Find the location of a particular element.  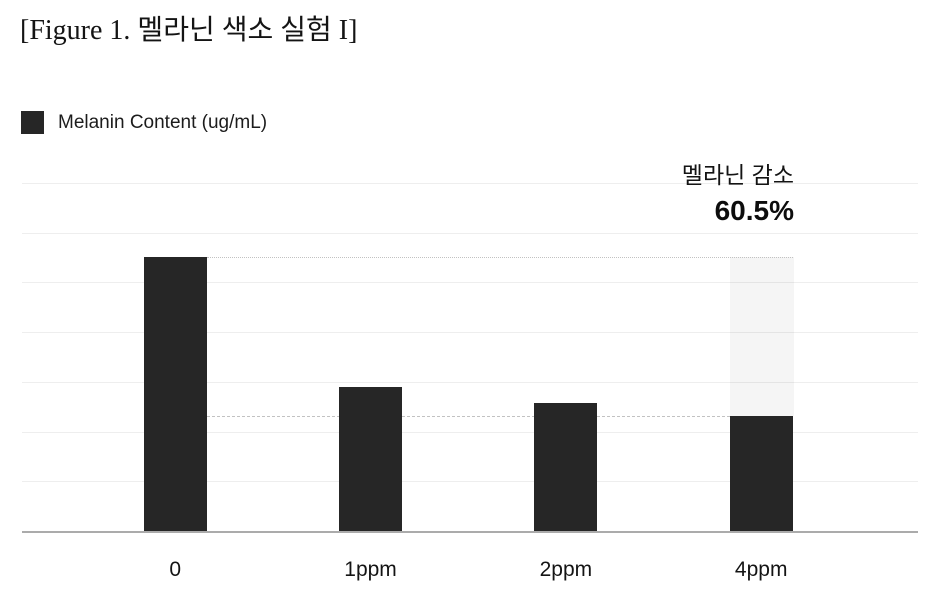

legend-label: Melanin Content (ug/mL) is located at coordinates (163, 122).